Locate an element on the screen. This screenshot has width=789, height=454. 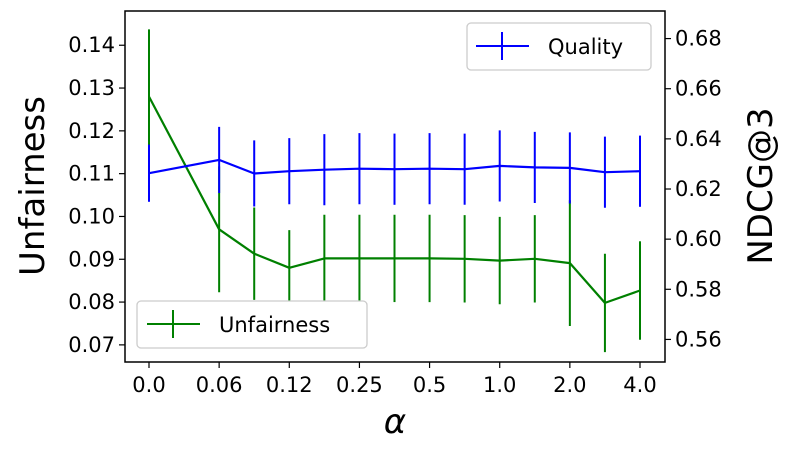
x-axis: 0.0 0.06 0.12 0.25 0.5 1.0 2.0 4.0 is located at coordinates (394, 379).